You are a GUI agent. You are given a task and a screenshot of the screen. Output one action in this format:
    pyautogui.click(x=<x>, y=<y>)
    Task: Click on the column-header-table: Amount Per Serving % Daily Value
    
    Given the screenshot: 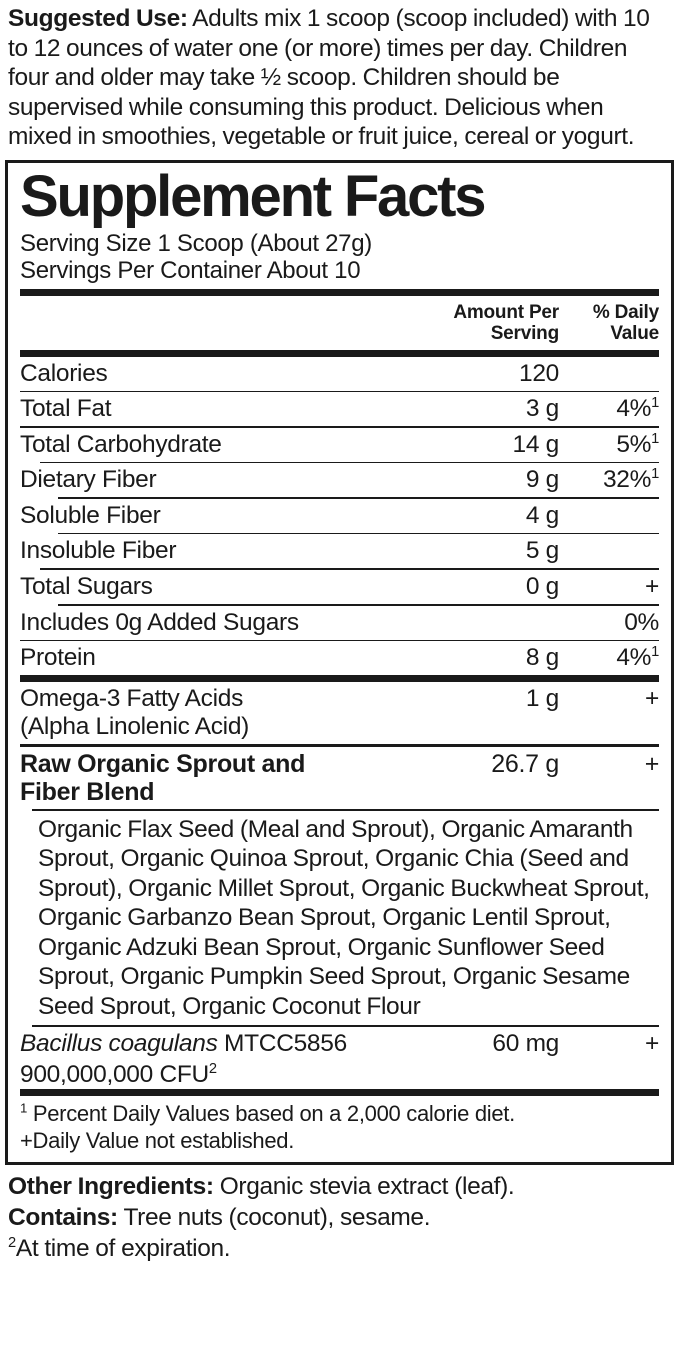 What is the action you would take?
    pyautogui.click(x=339, y=323)
    